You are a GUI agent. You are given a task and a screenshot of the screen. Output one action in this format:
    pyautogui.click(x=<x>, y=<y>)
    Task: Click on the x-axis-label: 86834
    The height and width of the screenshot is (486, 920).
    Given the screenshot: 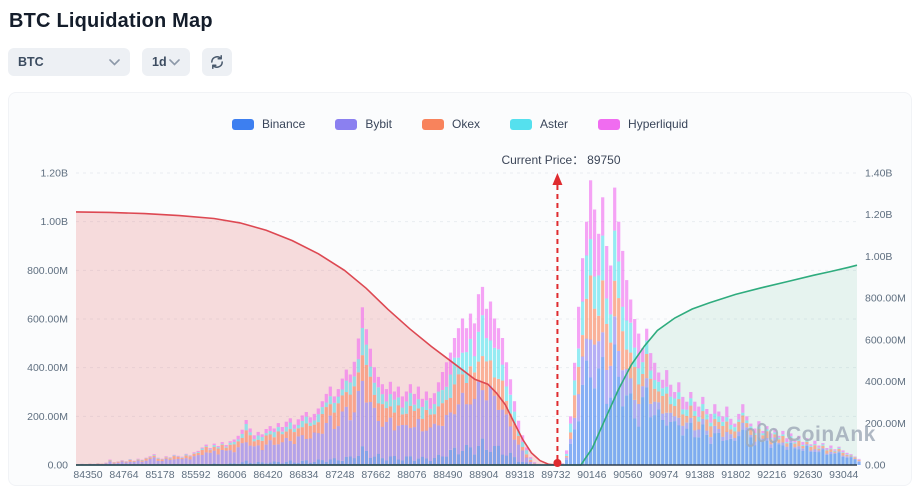 What is the action you would take?
    pyautogui.click(x=303, y=475)
    